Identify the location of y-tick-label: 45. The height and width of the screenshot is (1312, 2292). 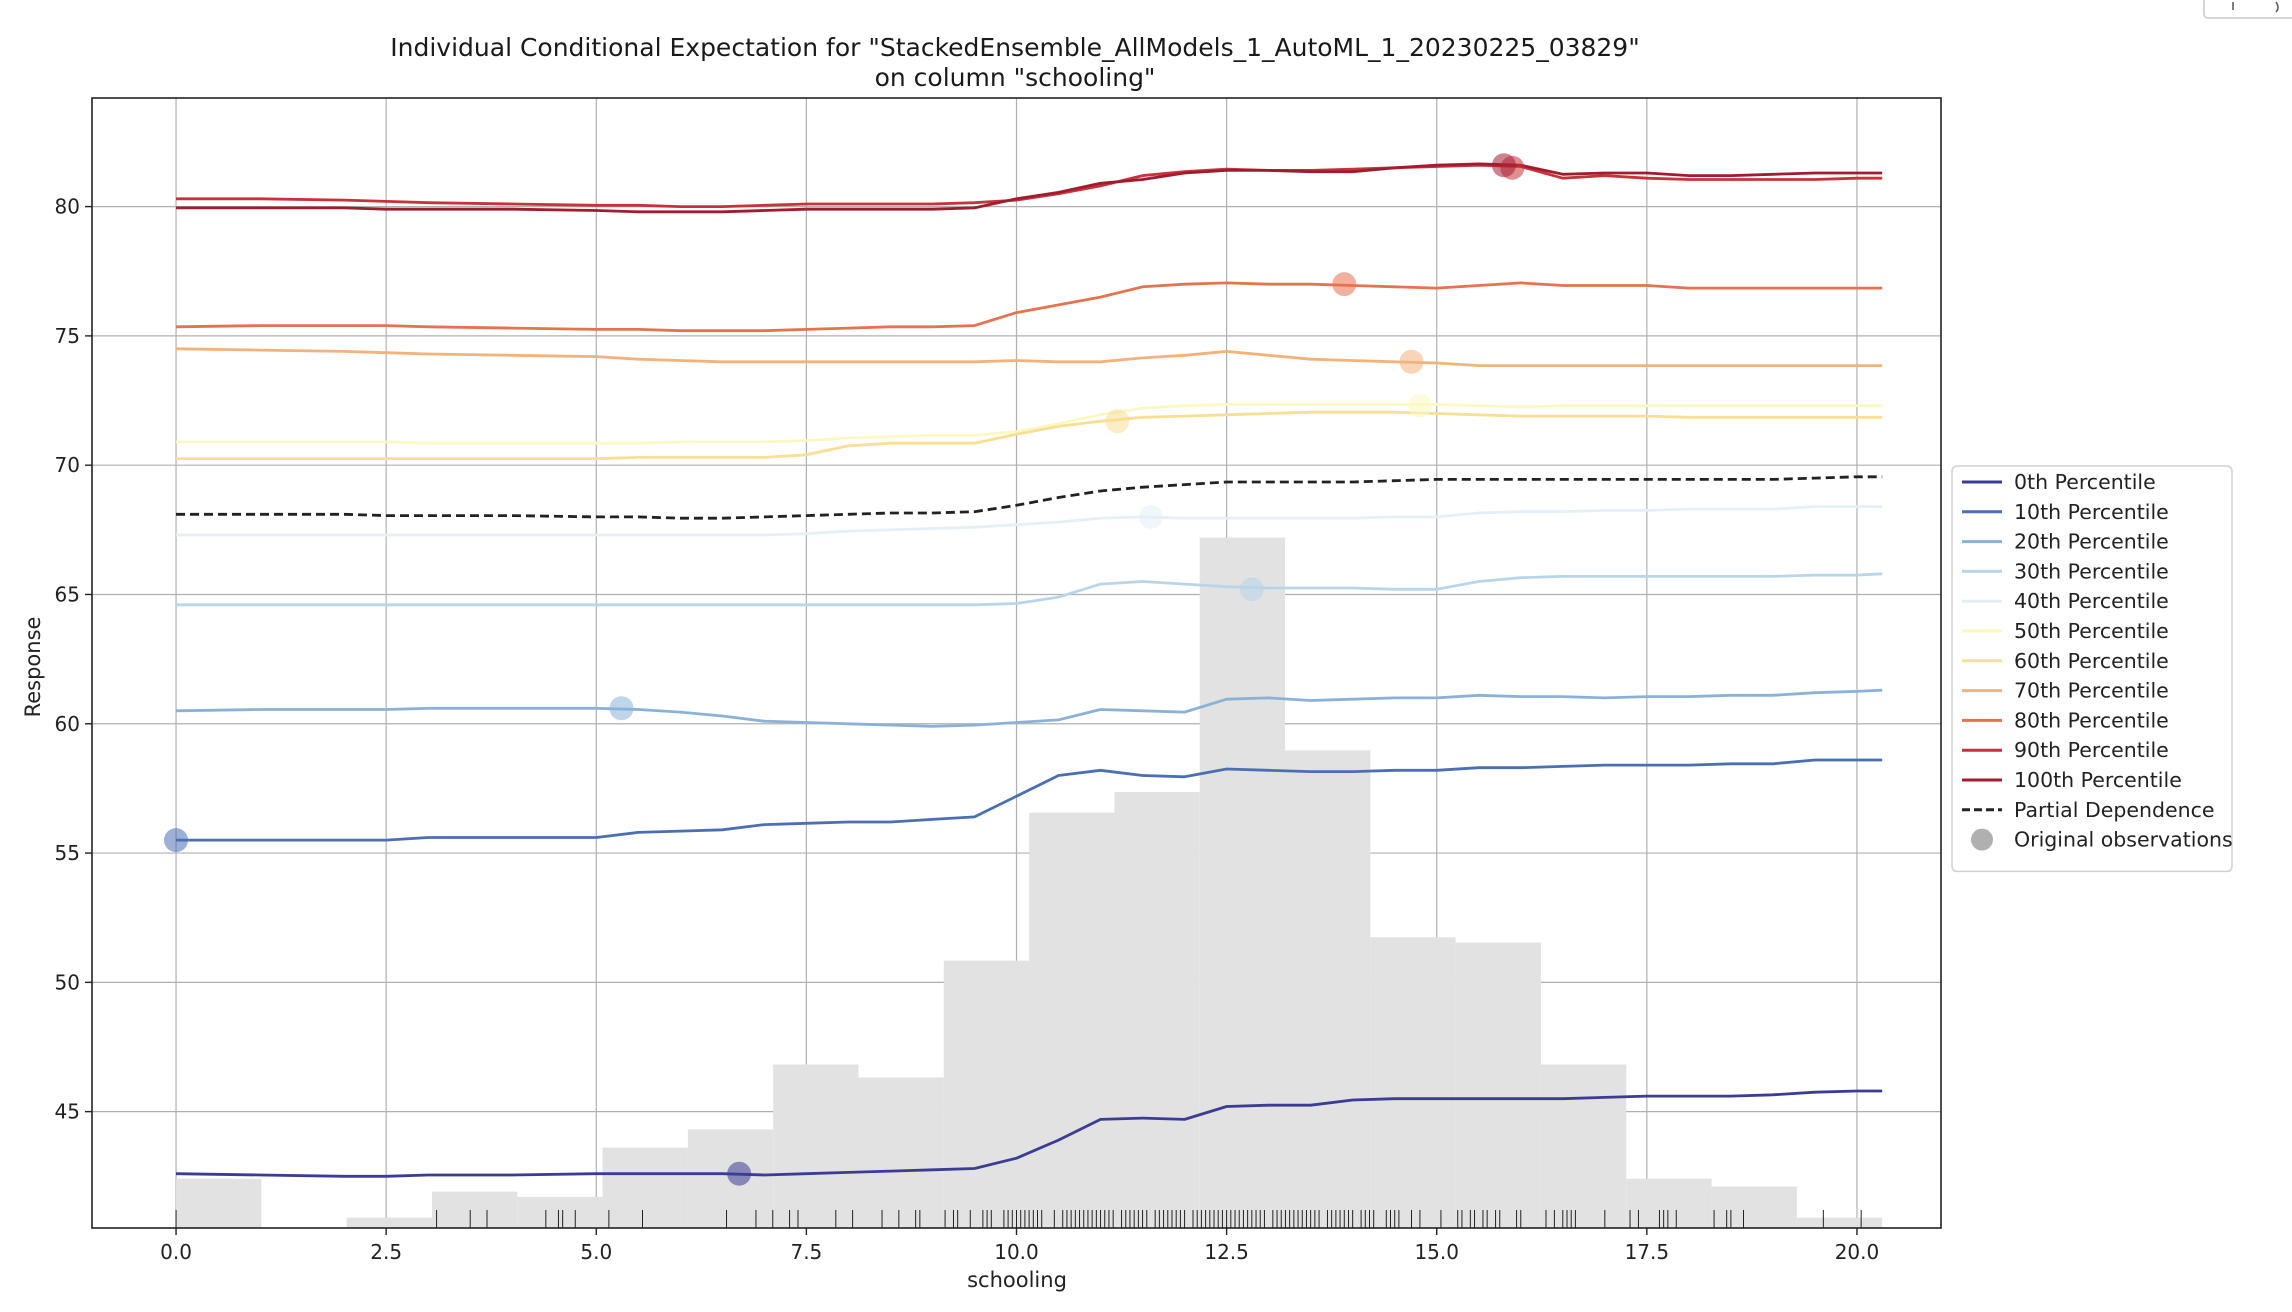
(67, 1112).